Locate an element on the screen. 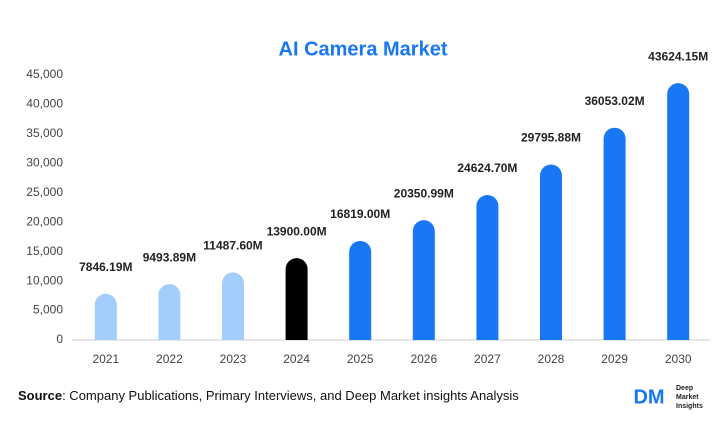 The height and width of the screenshot is (443, 726). y-tick-label: 40,000 is located at coordinates (44, 104).